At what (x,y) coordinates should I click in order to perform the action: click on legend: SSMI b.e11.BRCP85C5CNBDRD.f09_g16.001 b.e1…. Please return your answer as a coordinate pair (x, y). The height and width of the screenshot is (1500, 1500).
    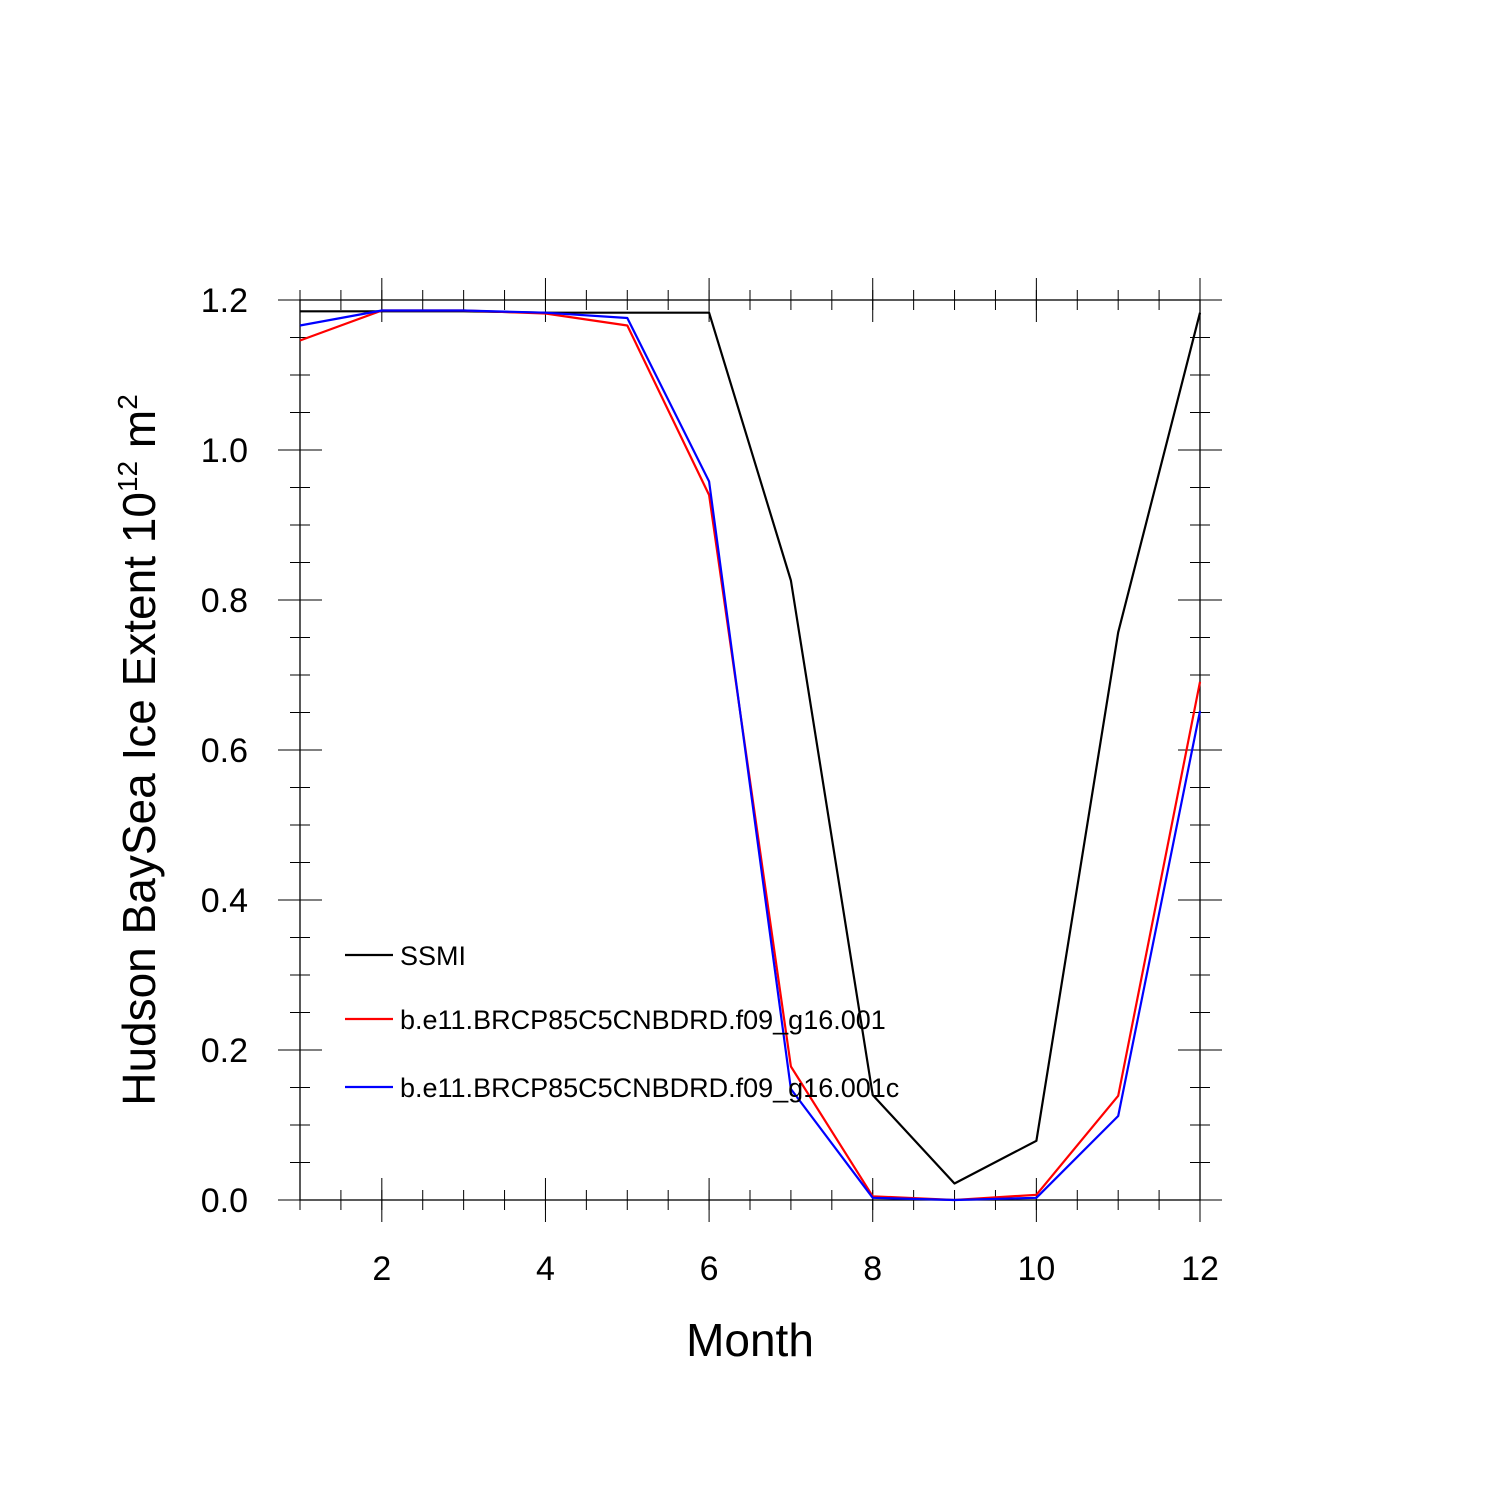
    Looking at the image, I should click on (622, 1022).